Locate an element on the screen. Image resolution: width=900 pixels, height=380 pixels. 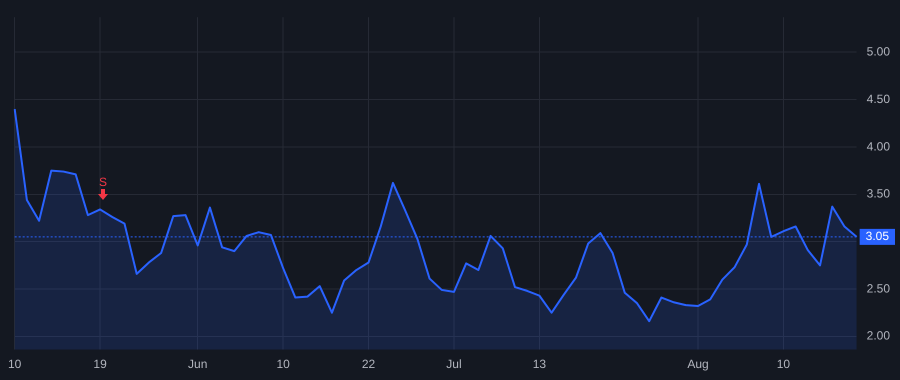
y-tick-label: 2.50 is located at coordinates (878, 288).